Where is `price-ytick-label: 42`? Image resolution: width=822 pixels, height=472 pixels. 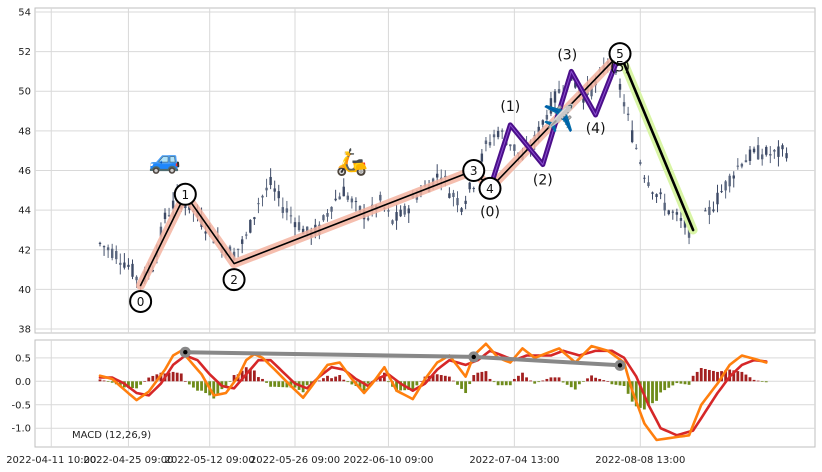 price-ytick-label: 42 is located at coordinates (24, 250).